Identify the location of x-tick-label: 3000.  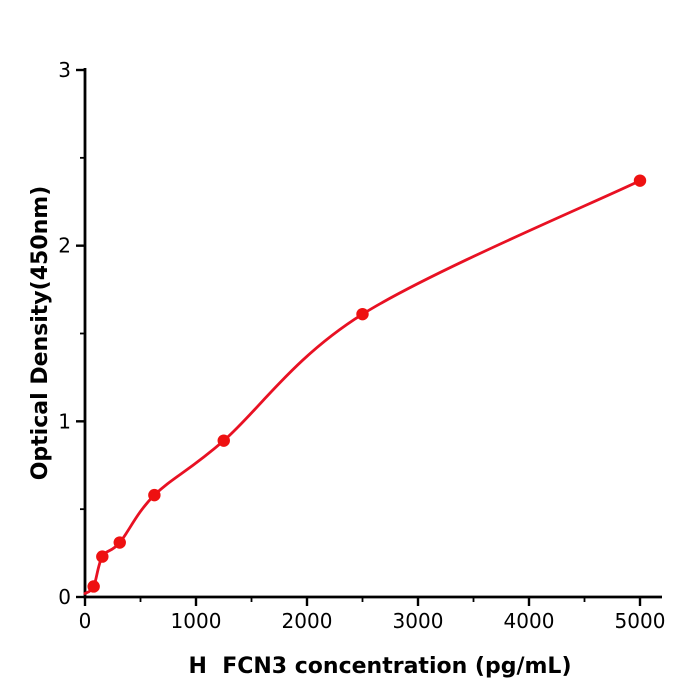
(418, 621).